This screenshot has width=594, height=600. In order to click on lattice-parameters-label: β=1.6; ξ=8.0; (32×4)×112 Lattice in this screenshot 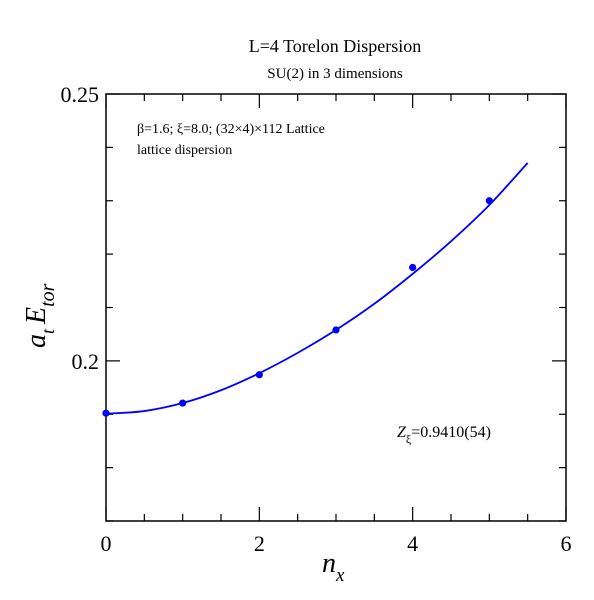, I will do `click(231, 129)`.